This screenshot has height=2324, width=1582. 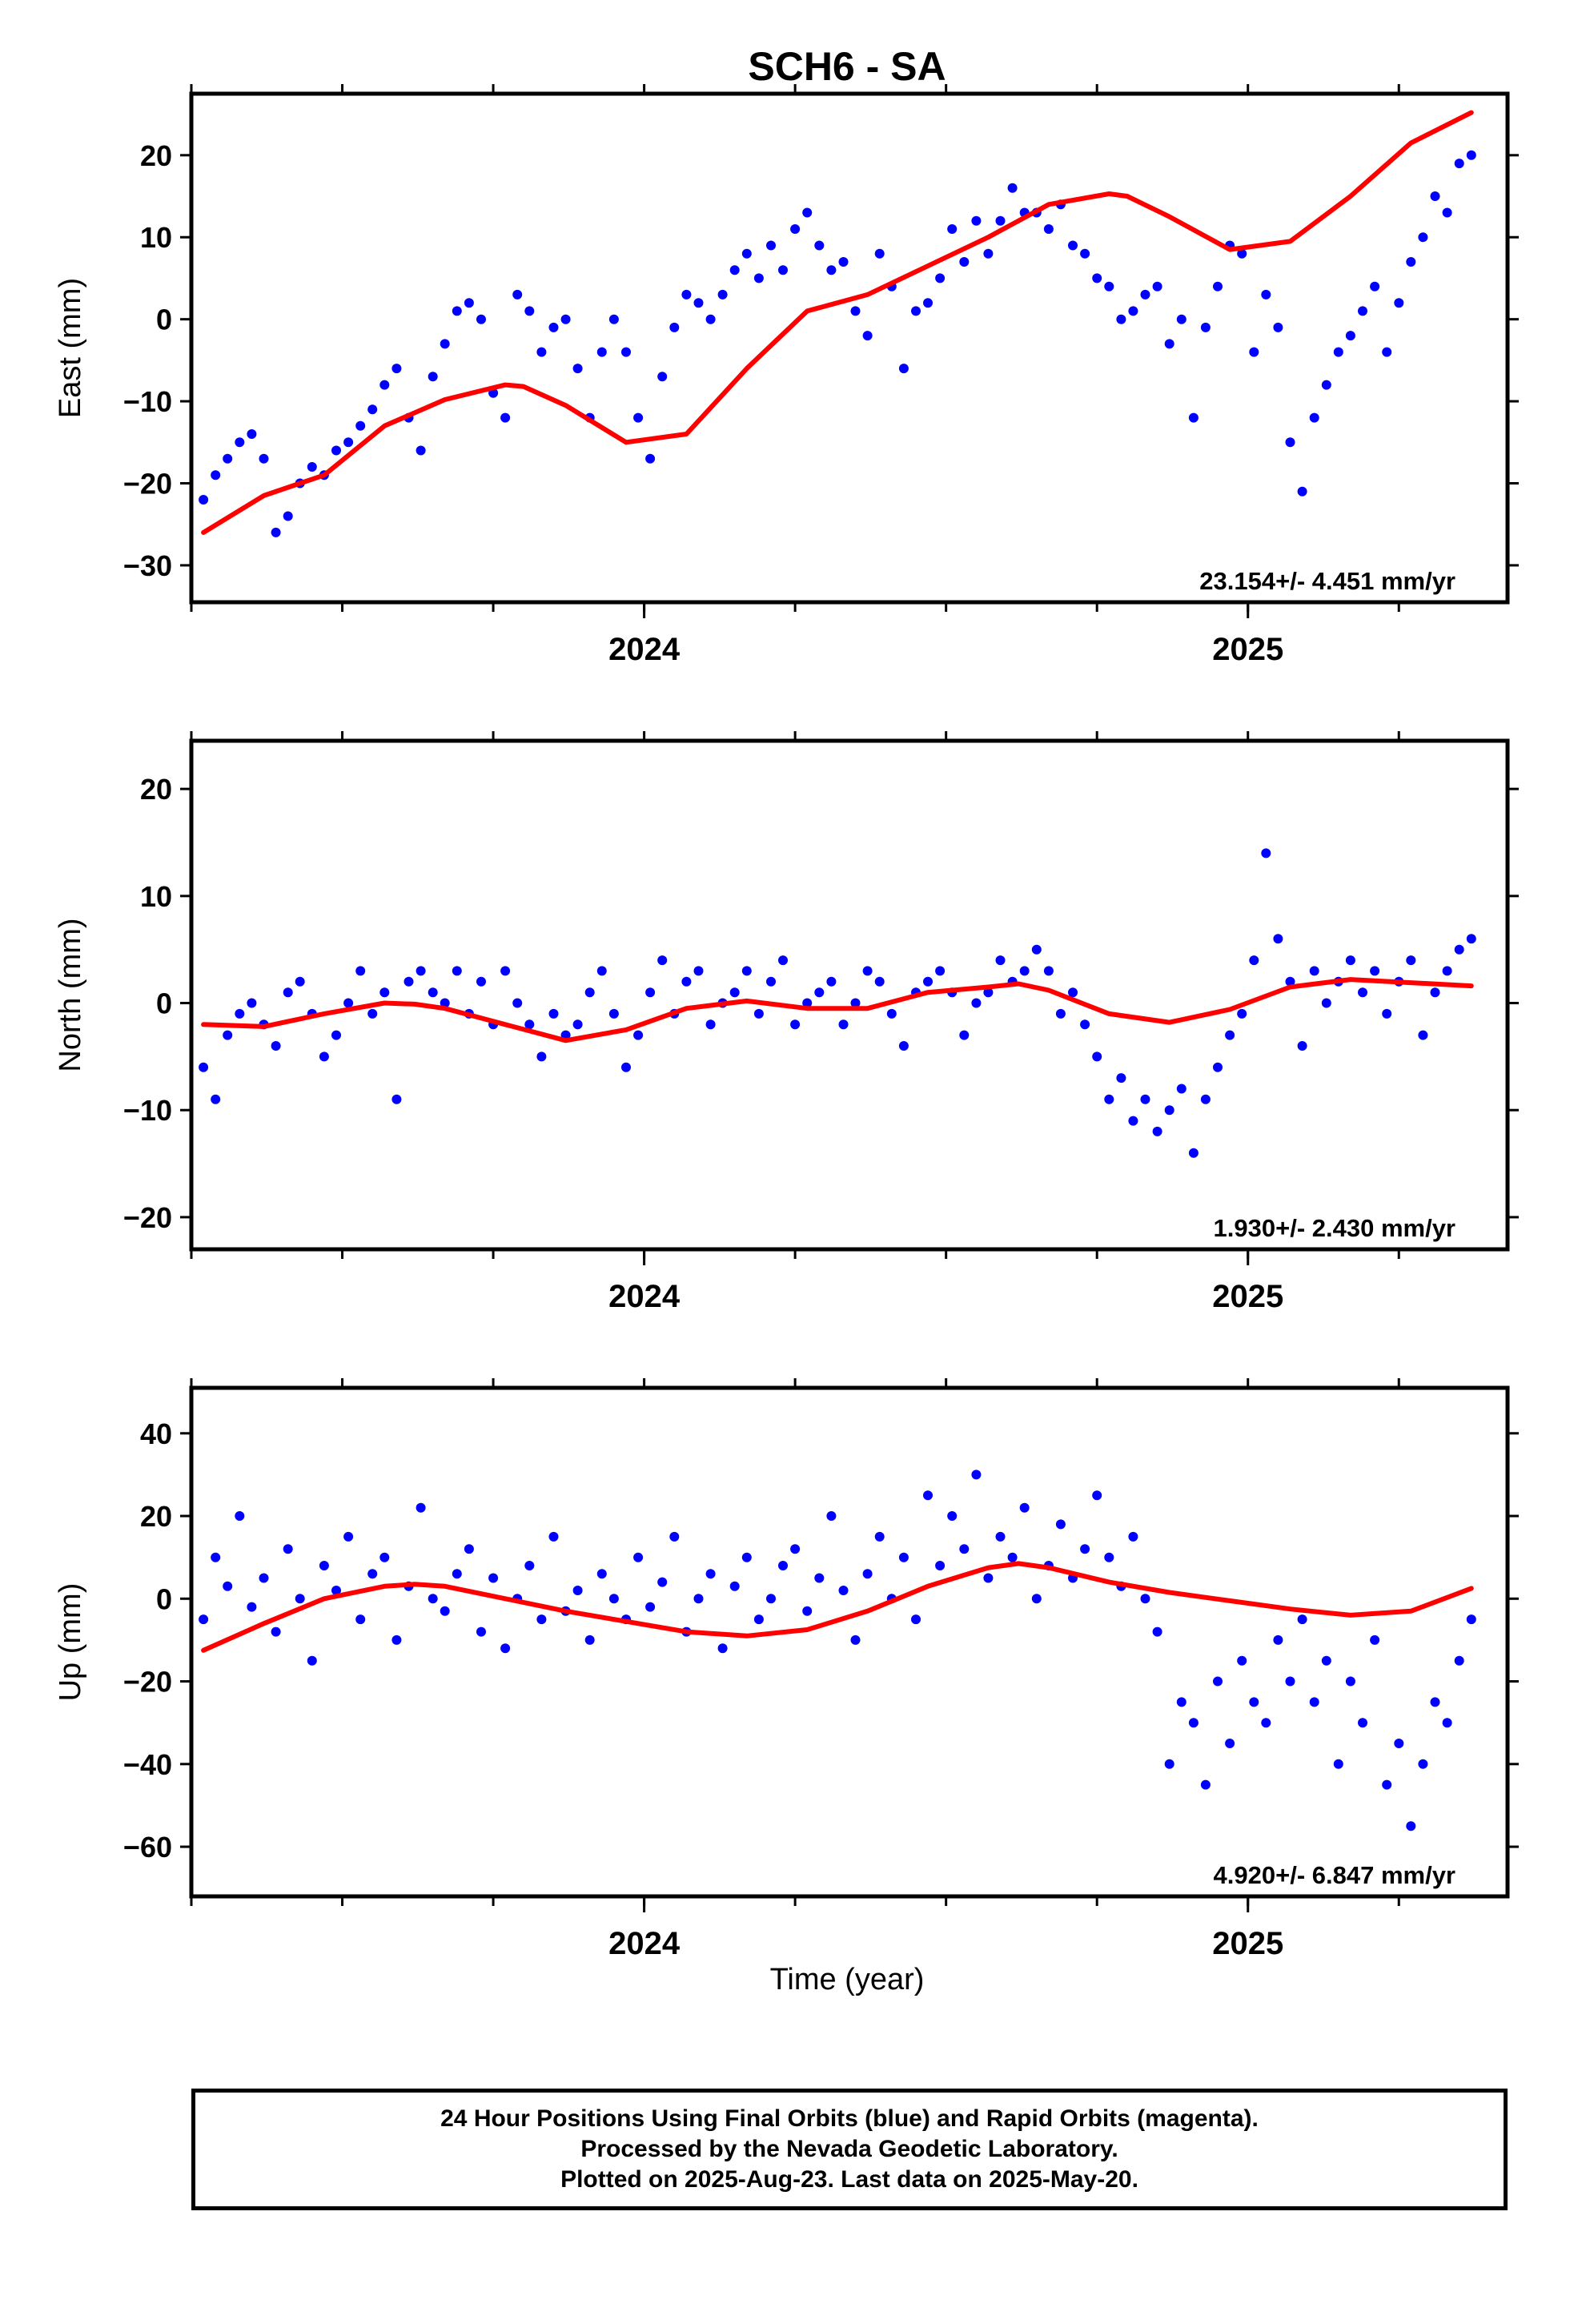 I want to click on east-x-tick-label: 2025, so click(x=1247, y=649).